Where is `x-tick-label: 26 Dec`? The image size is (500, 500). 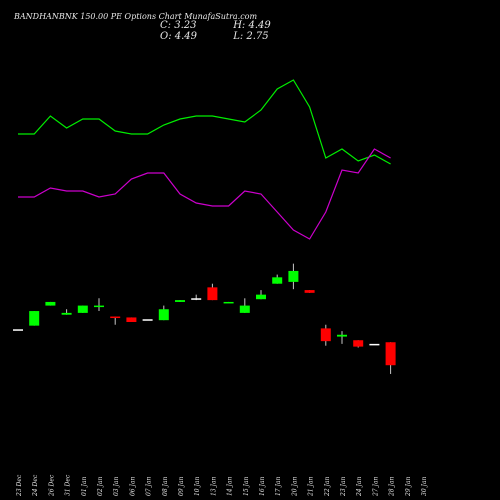 x-tick-label: 26 Dec is located at coordinates (51, 485).